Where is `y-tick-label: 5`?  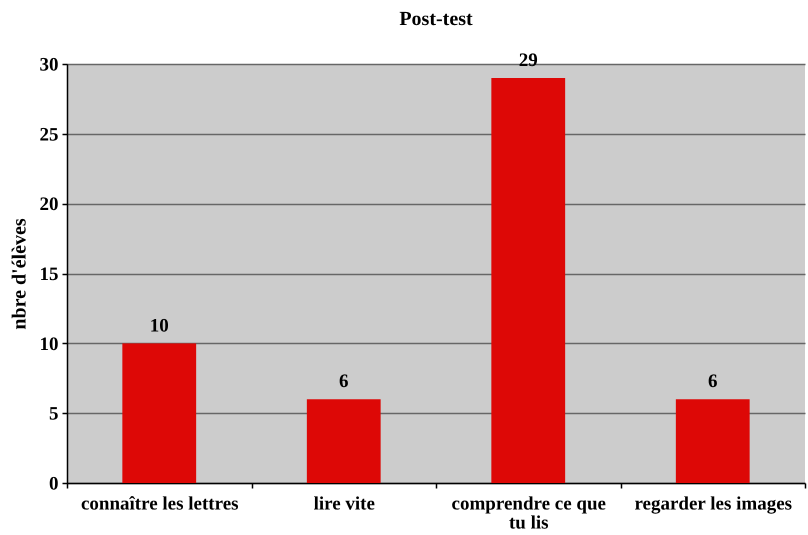 y-tick-label: 5 is located at coordinates (53, 414).